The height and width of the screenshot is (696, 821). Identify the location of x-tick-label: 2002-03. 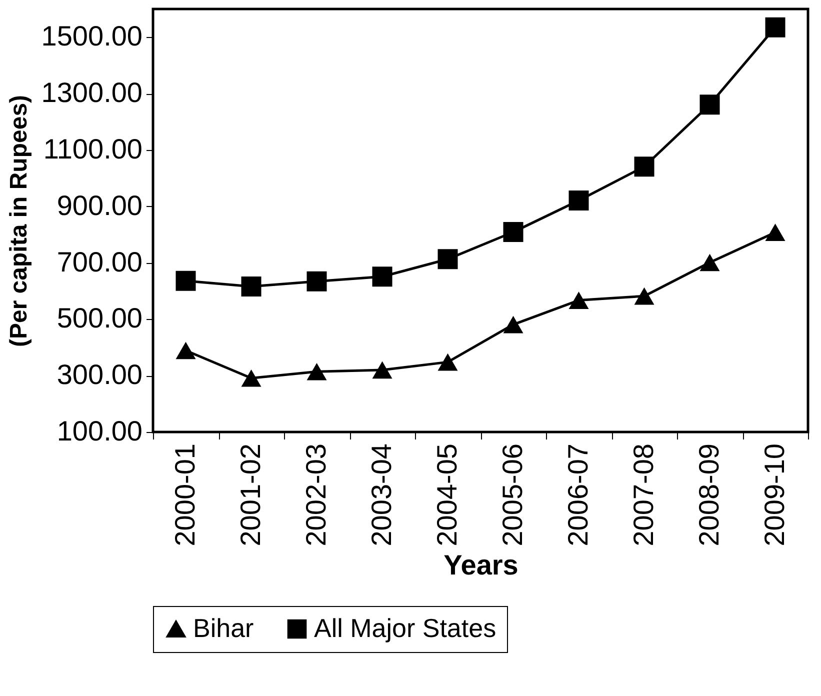
(316, 495).